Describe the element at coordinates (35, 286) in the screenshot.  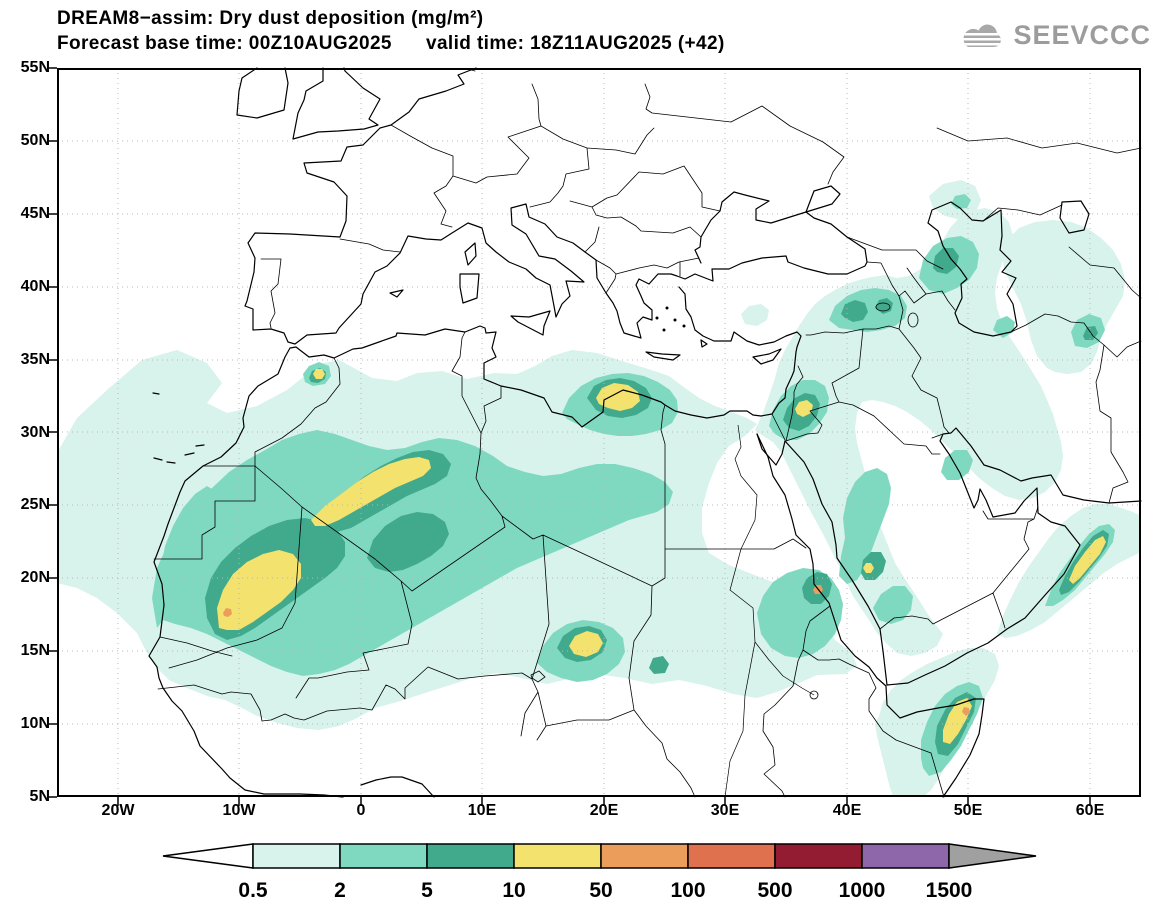
I see `lat-label: 40N` at that location.